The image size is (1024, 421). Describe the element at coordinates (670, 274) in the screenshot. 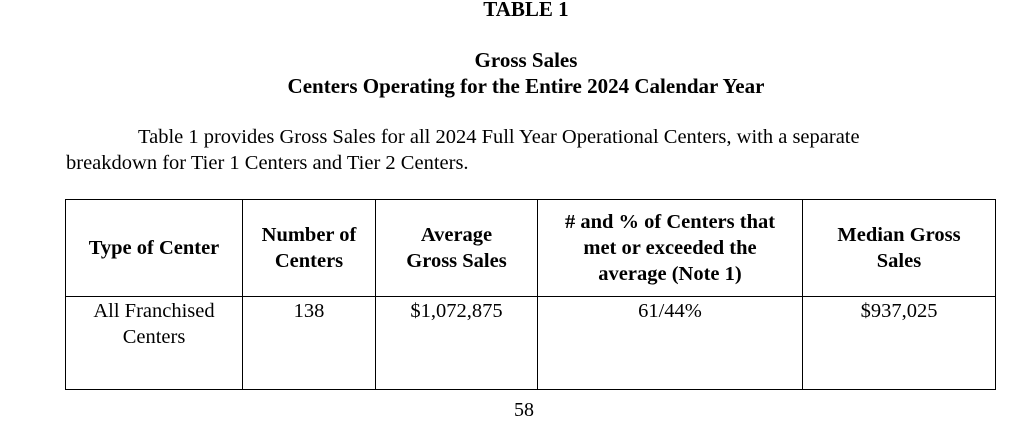

I see `header-text: average (Note 1)` at that location.